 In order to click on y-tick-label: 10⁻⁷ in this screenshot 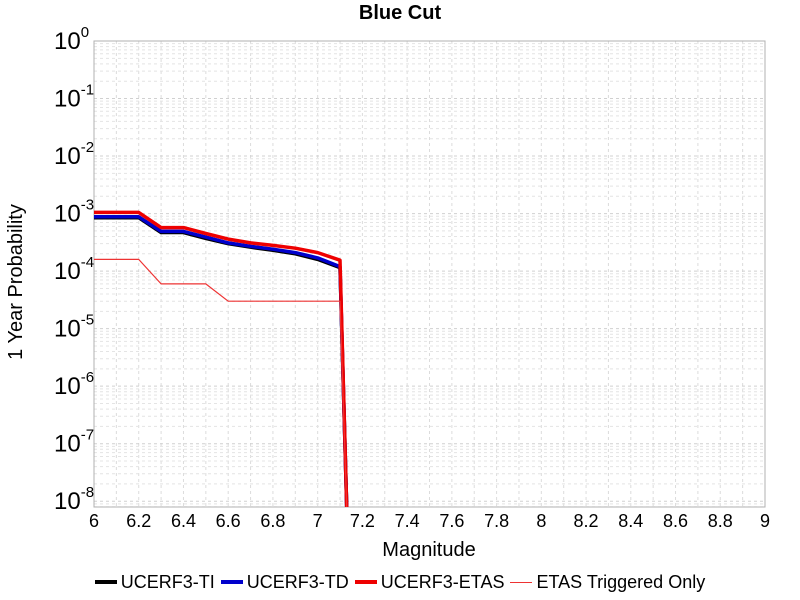, I will do `click(74, 442)`.